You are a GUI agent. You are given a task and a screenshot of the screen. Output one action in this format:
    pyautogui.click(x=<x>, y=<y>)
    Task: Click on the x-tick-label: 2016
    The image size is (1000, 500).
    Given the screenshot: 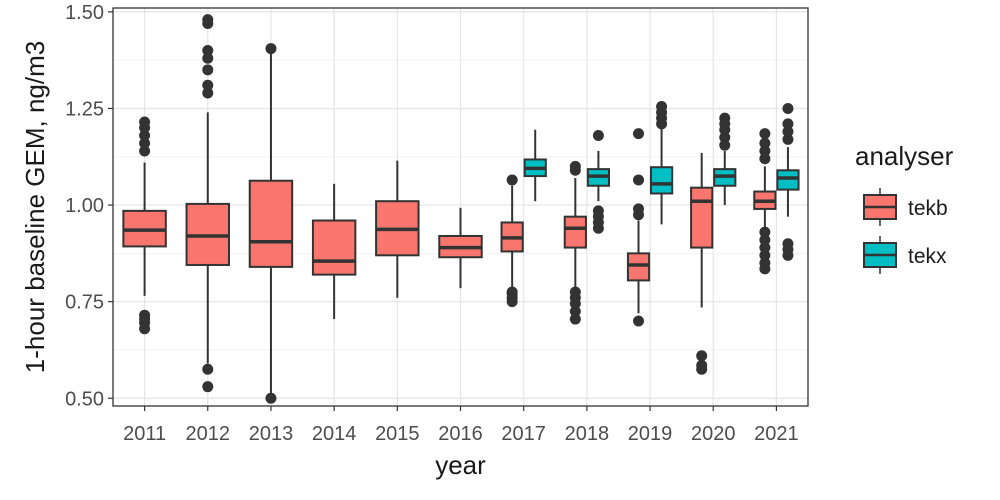 What is the action you would take?
    pyautogui.click(x=460, y=434)
    